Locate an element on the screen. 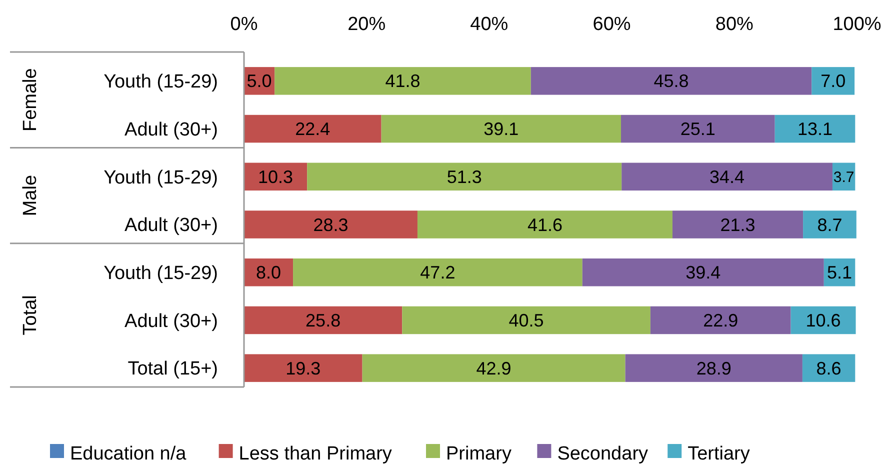 The image size is (888, 465). data-label: 40.5 is located at coordinates (526, 320).